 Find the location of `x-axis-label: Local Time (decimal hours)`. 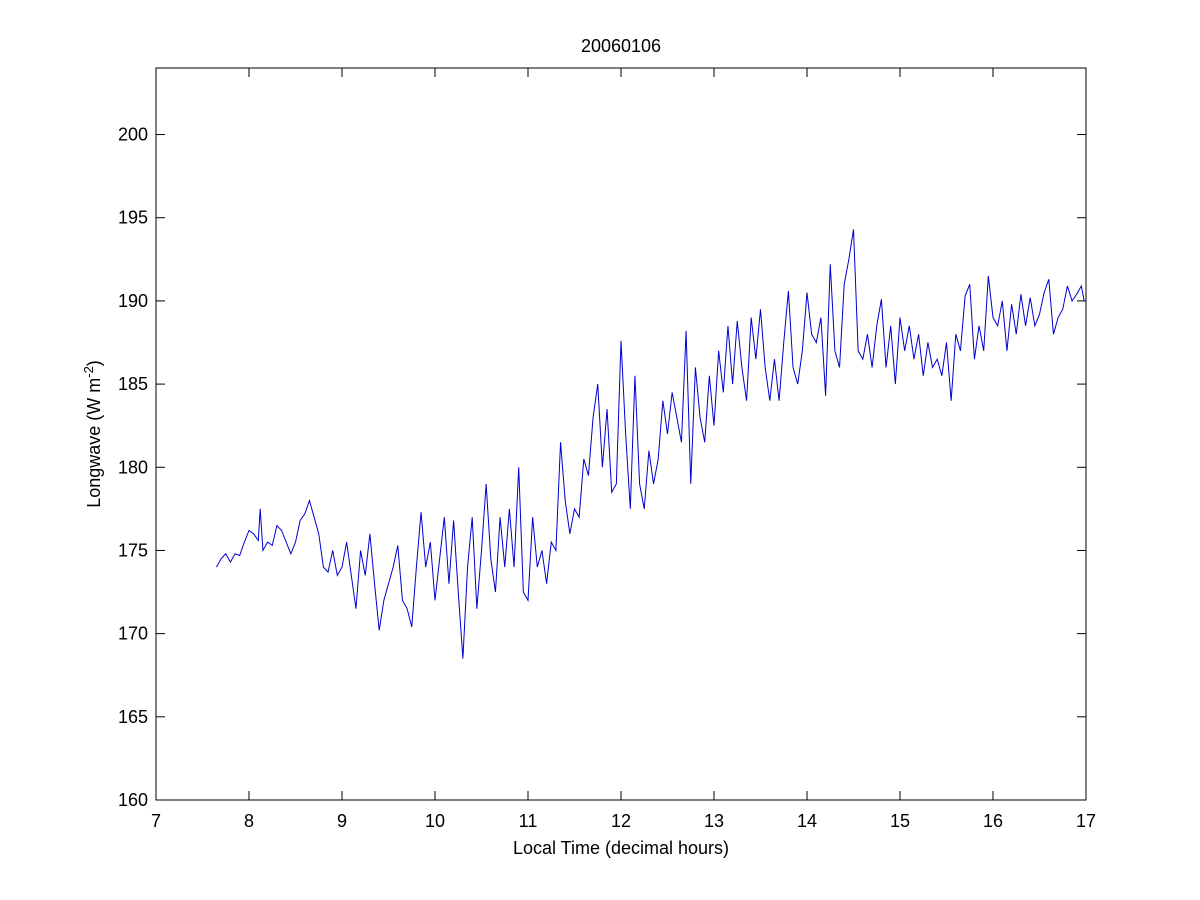

x-axis-label: Local Time (decimal hours) is located at coordinates (621, 848).